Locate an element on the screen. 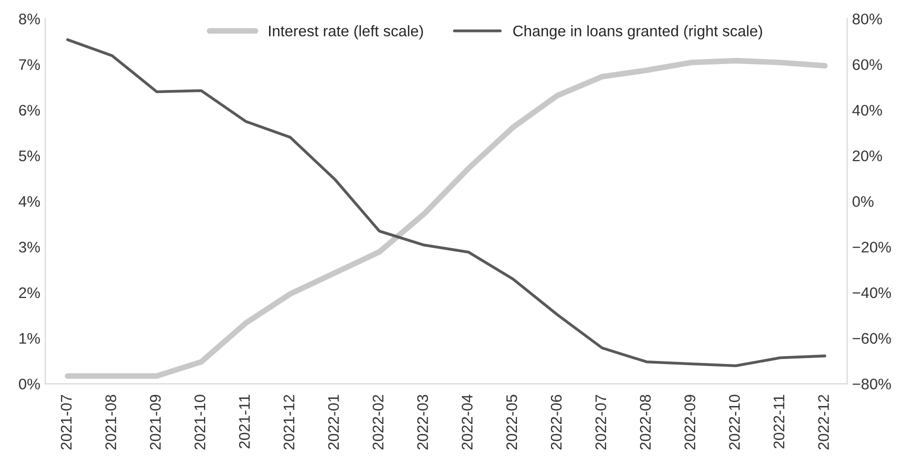 This screenshot has width=906, height=468. y2-tick-label: 40% is located at coordinates (867, 110).